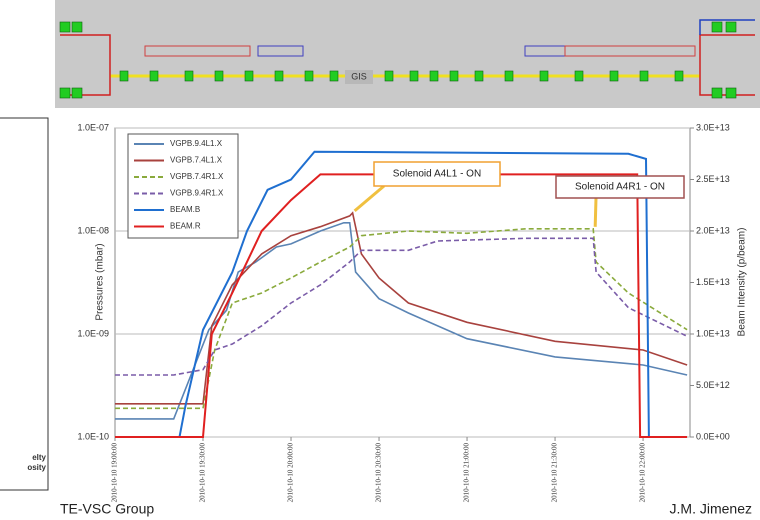  Describe the element at coordinates (727, 27) in the screenshot. I see `beam-path` at that location.